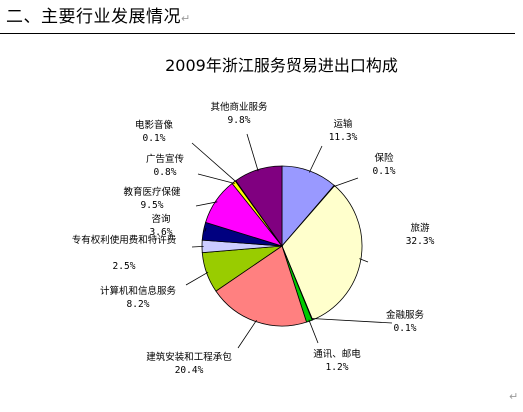 This screenshot has height=412, width=523. What do you see at coordinates (161, 225) in the screenshot?
I see `slice-label: 咨询 3.6%` at bounding box center [161, 225].